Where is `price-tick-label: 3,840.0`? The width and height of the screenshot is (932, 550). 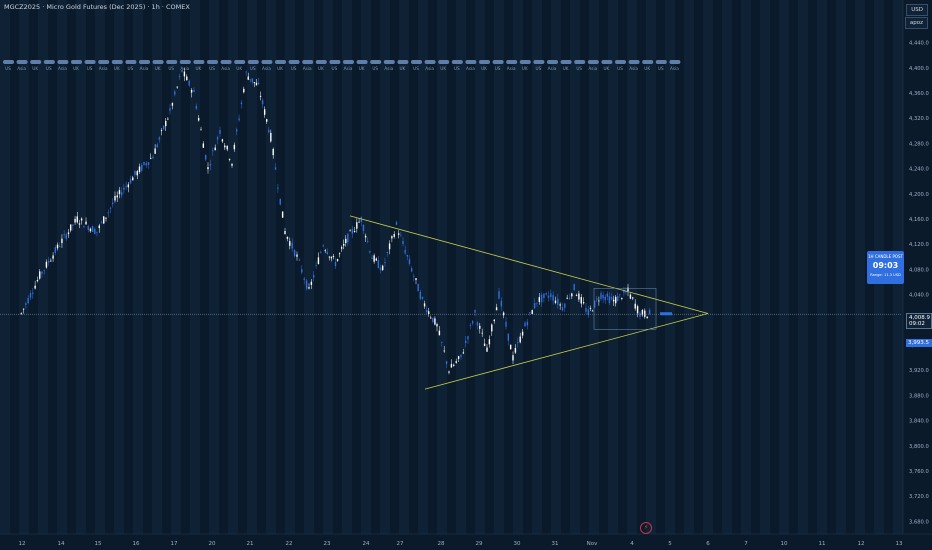
price-tick-label: 3,840.0 is located at coordinates (919, 422).